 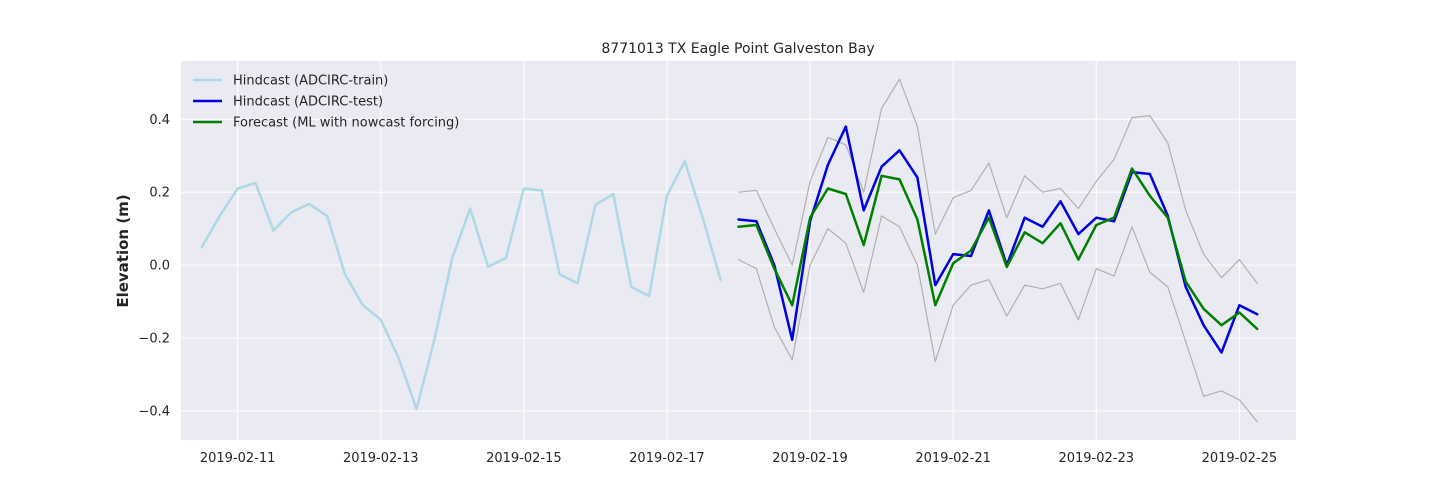 I want to click on y-tick-labels: −0.4 −0.2 0.0 0.2 0.4, so click(x=154, y=266).